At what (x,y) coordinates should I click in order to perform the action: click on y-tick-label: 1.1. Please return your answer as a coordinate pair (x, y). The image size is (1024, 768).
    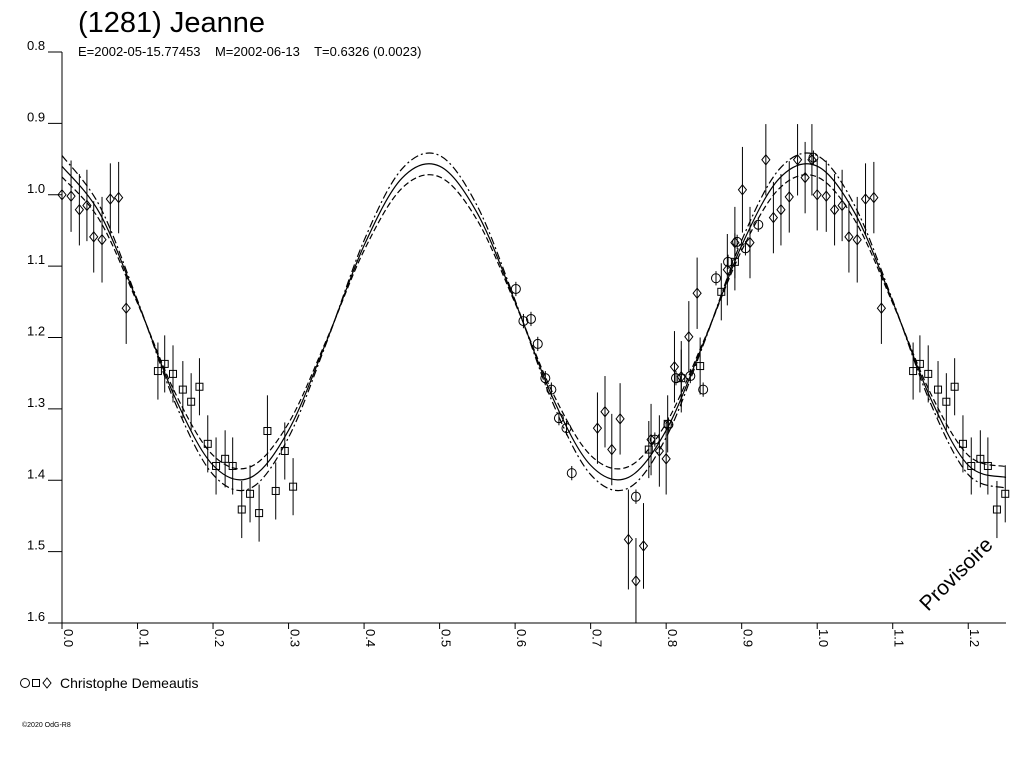
    Looking at the image, I should click on (36, 259).